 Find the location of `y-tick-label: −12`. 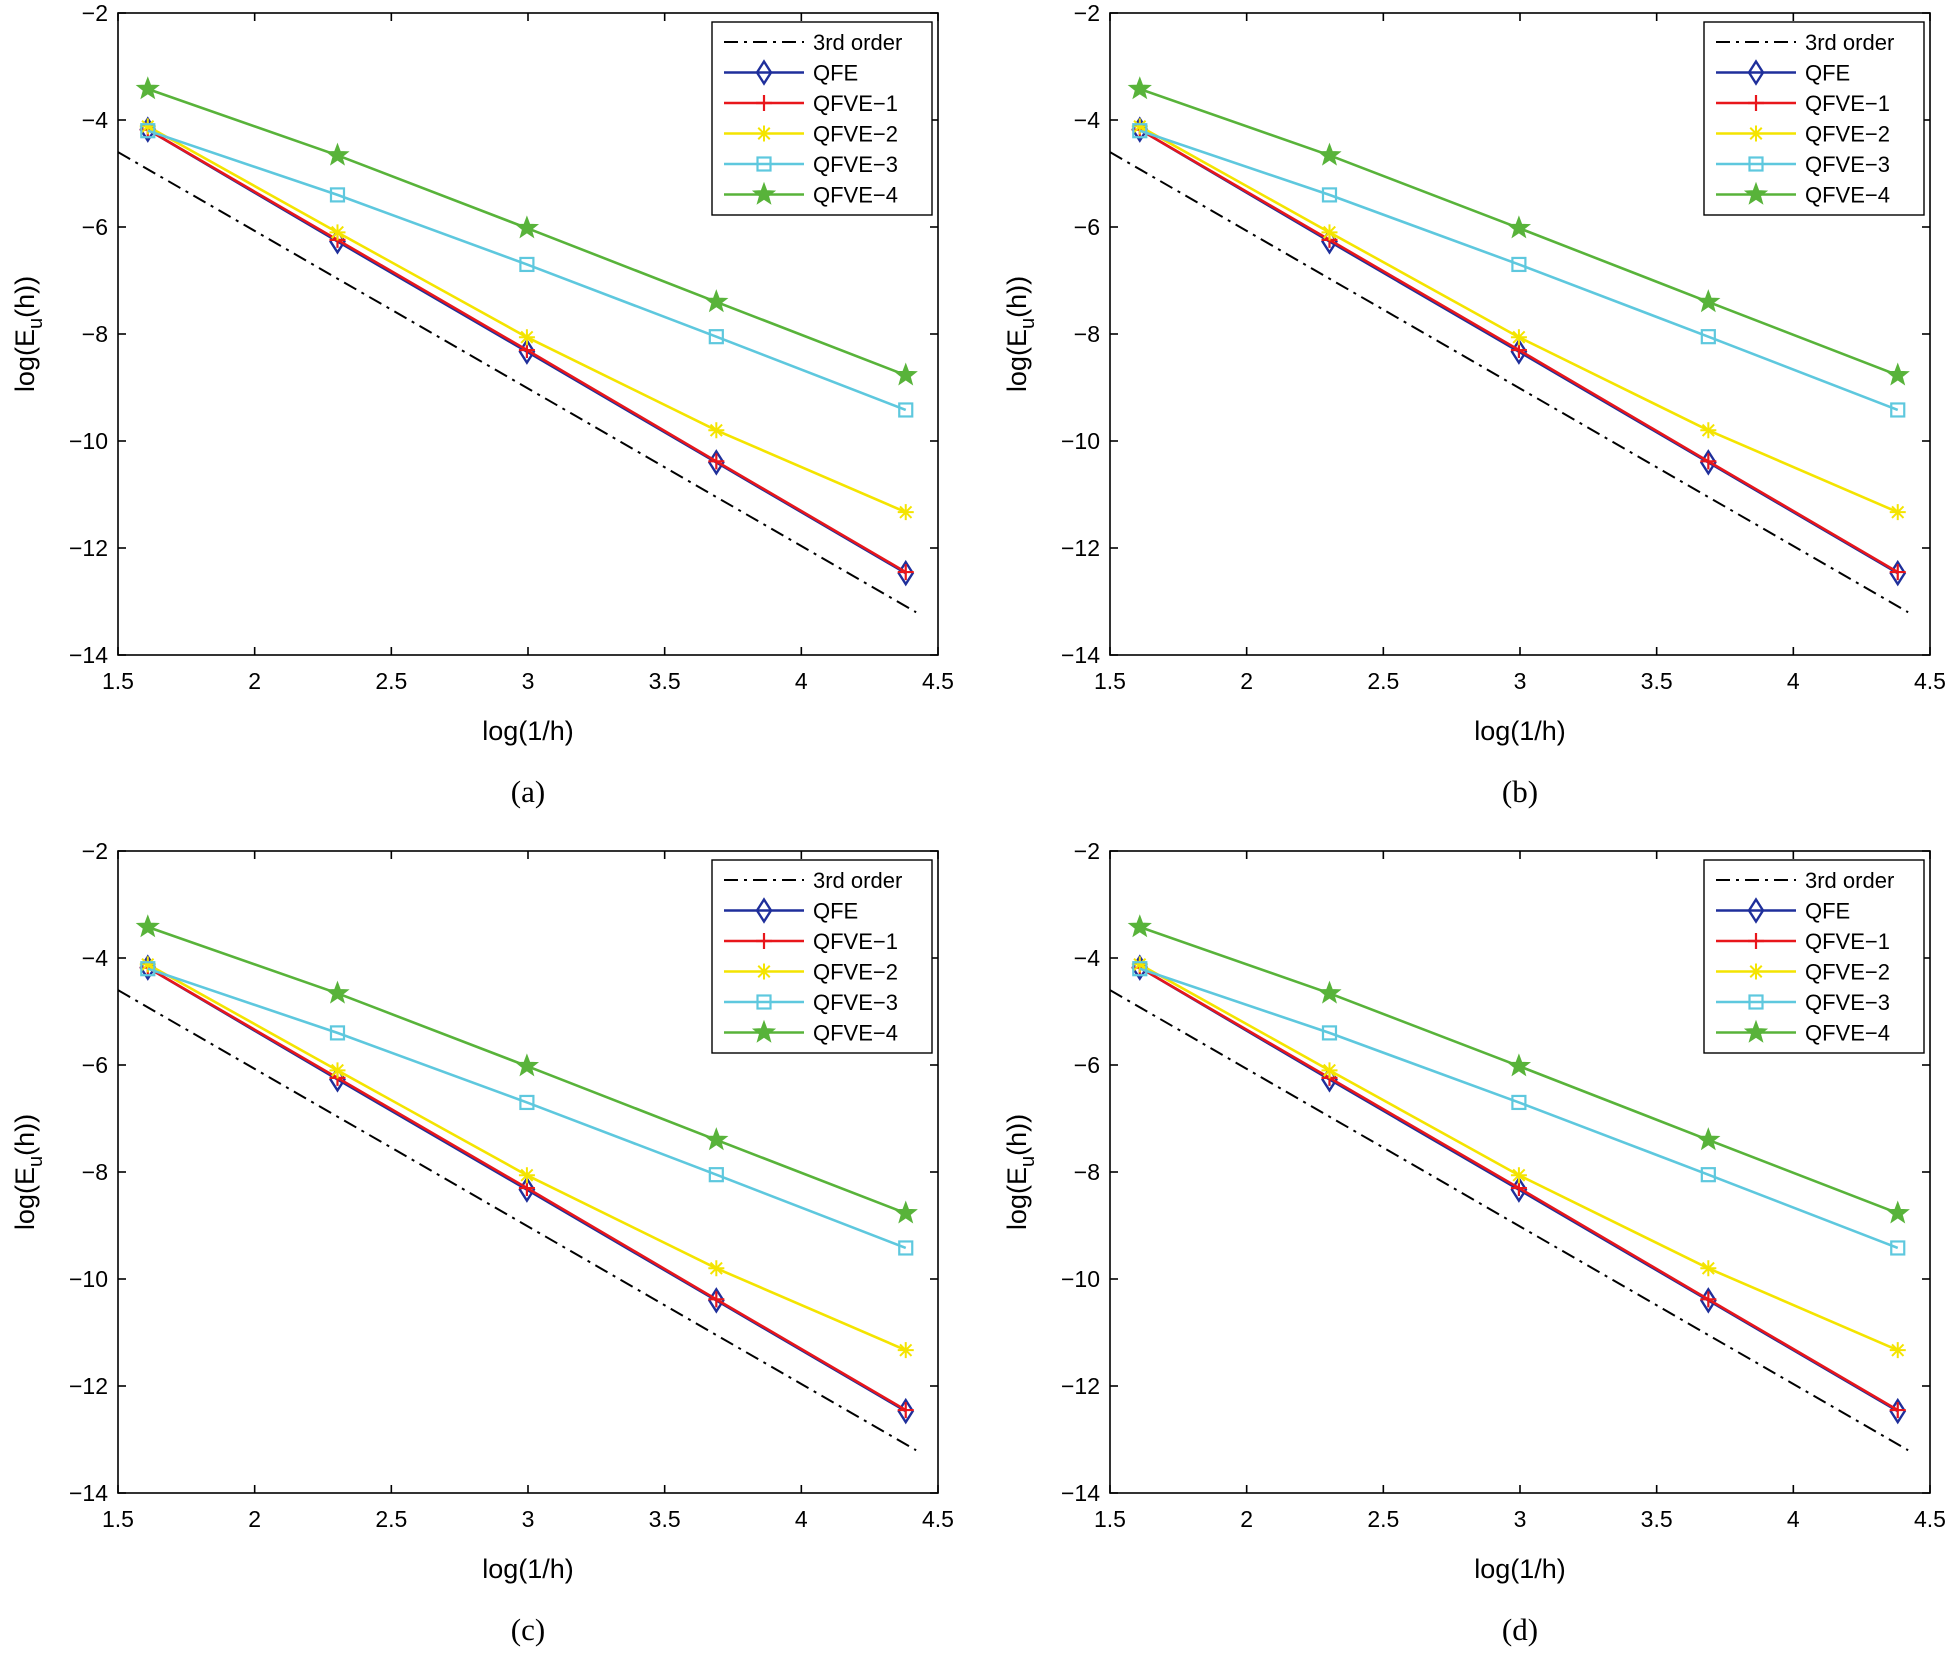

y-tick-label: −12 is located at coordinates (88, 548).